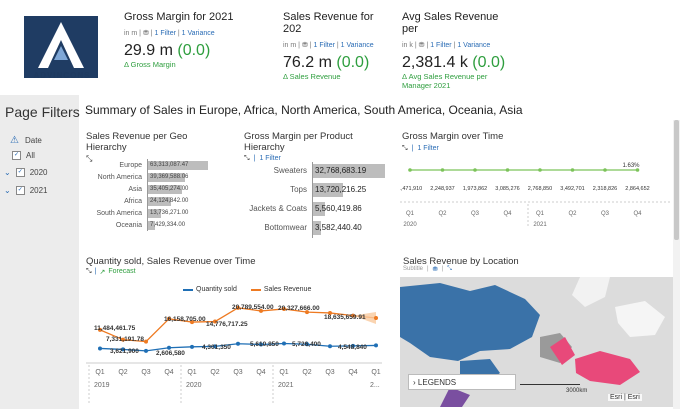 The image size is (680, 409). What do you see at coordinates (255, 289) in the screenshot?
I see `legend-swatch-icon` at bounding box center [255, 289].